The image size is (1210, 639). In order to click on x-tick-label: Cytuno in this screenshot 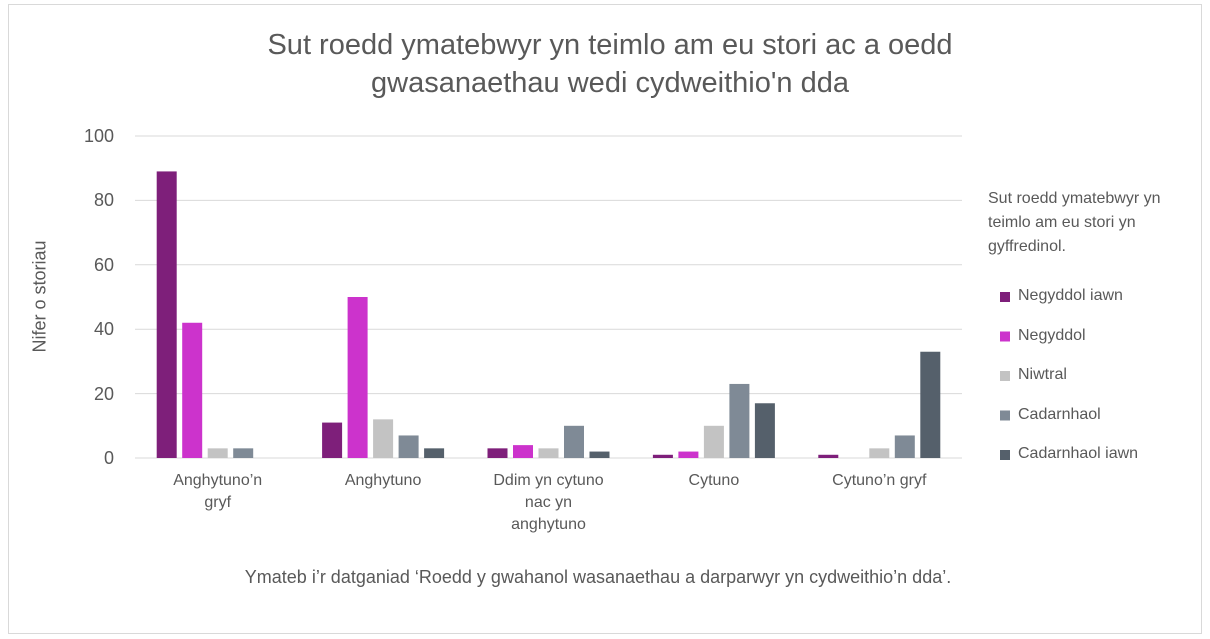, I will do `click(714, 480)`.